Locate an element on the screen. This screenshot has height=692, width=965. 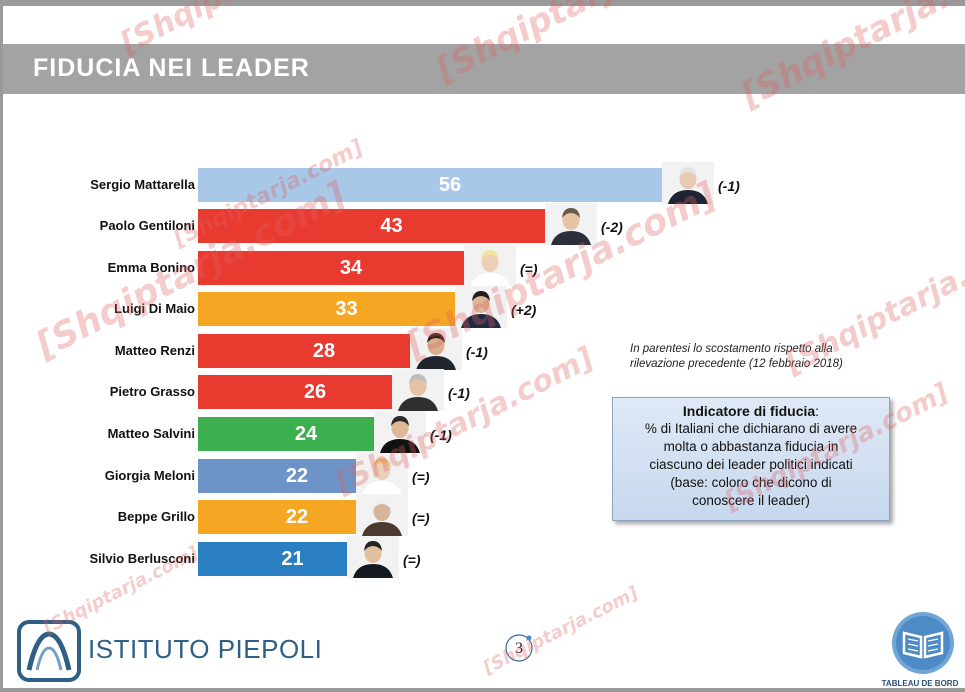
portrait-meloni is located at coordinates (382, 474).